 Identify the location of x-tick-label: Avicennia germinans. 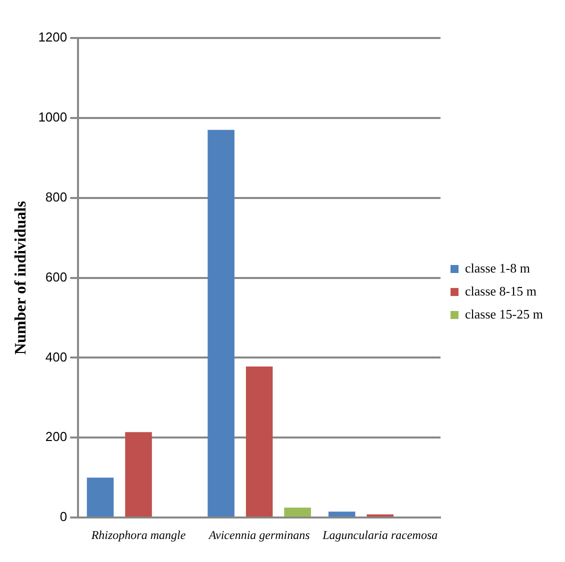
(259, 535).